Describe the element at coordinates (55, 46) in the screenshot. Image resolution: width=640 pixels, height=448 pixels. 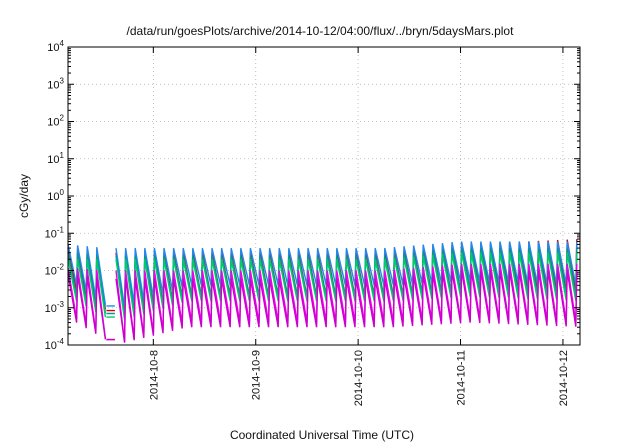
I see `y-tick-label: 10⁴` at that location.